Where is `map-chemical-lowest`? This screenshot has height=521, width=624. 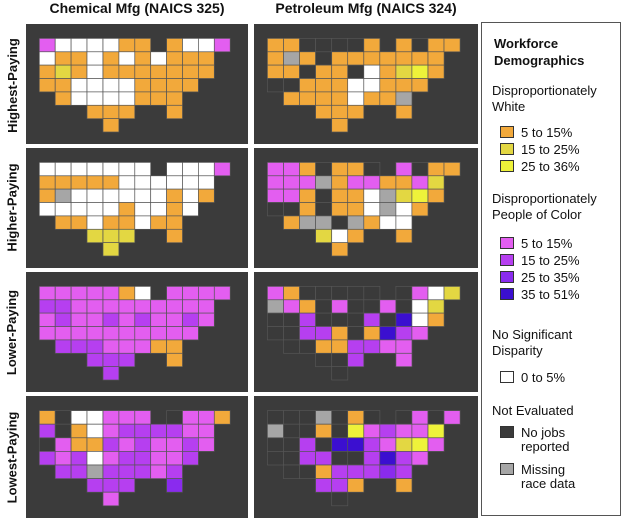 map-chemical-lowest is located at coordinates (137, 457).